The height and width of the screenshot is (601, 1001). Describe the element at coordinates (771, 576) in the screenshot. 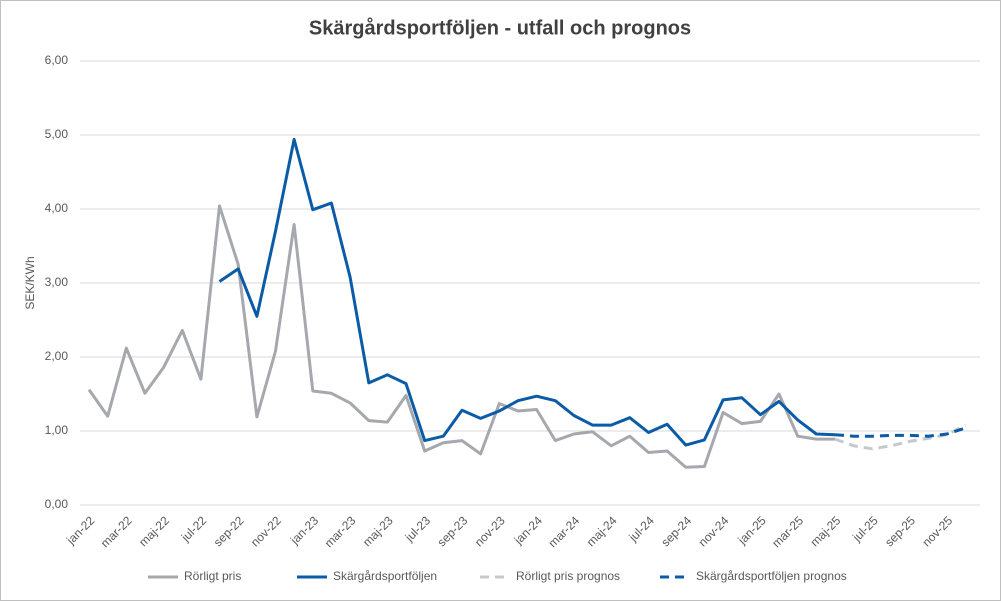

I see `legend-label: Skärgårdsportföljen prognos` at that location.